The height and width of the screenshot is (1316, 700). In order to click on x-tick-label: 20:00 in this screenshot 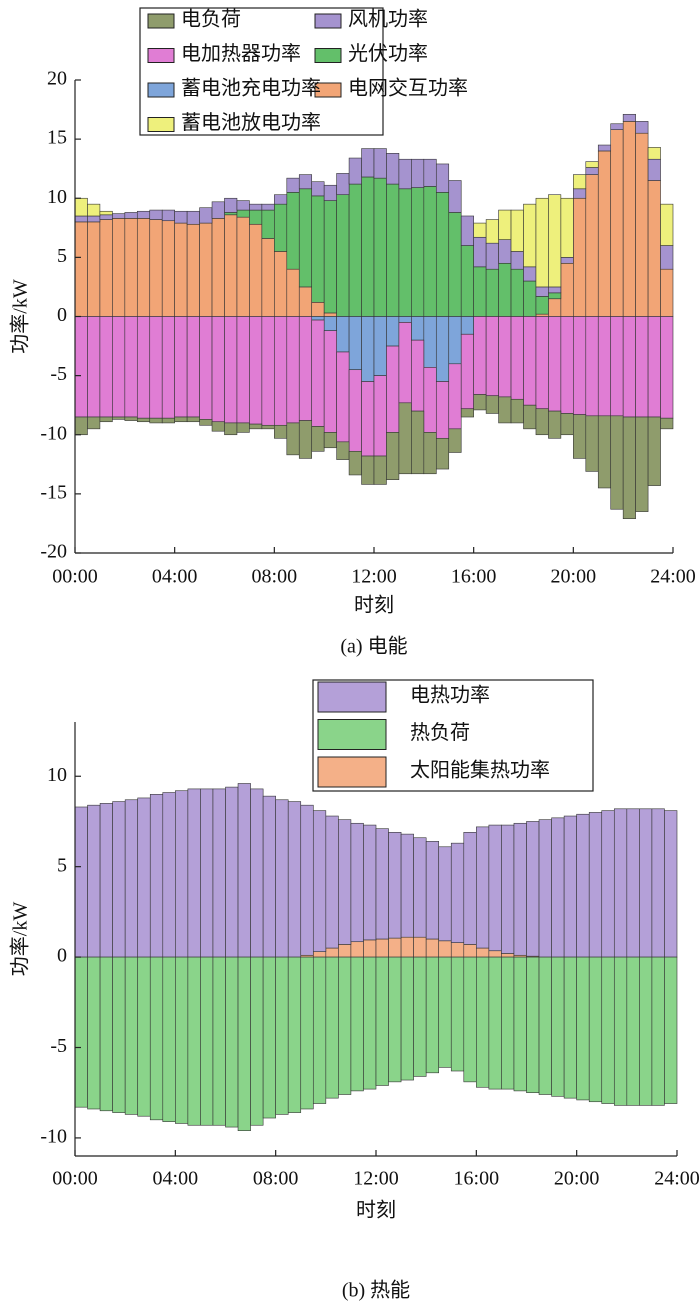, I will do `click(577, 1179)`.